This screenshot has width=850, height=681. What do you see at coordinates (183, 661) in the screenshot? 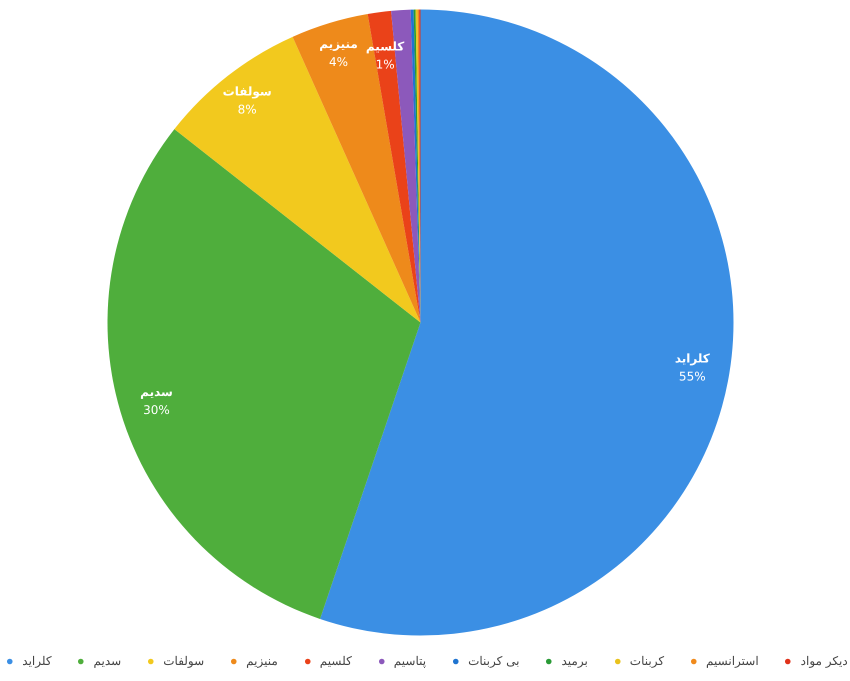
I see `legend-label: سولفات` at bounding box center [183, 661].